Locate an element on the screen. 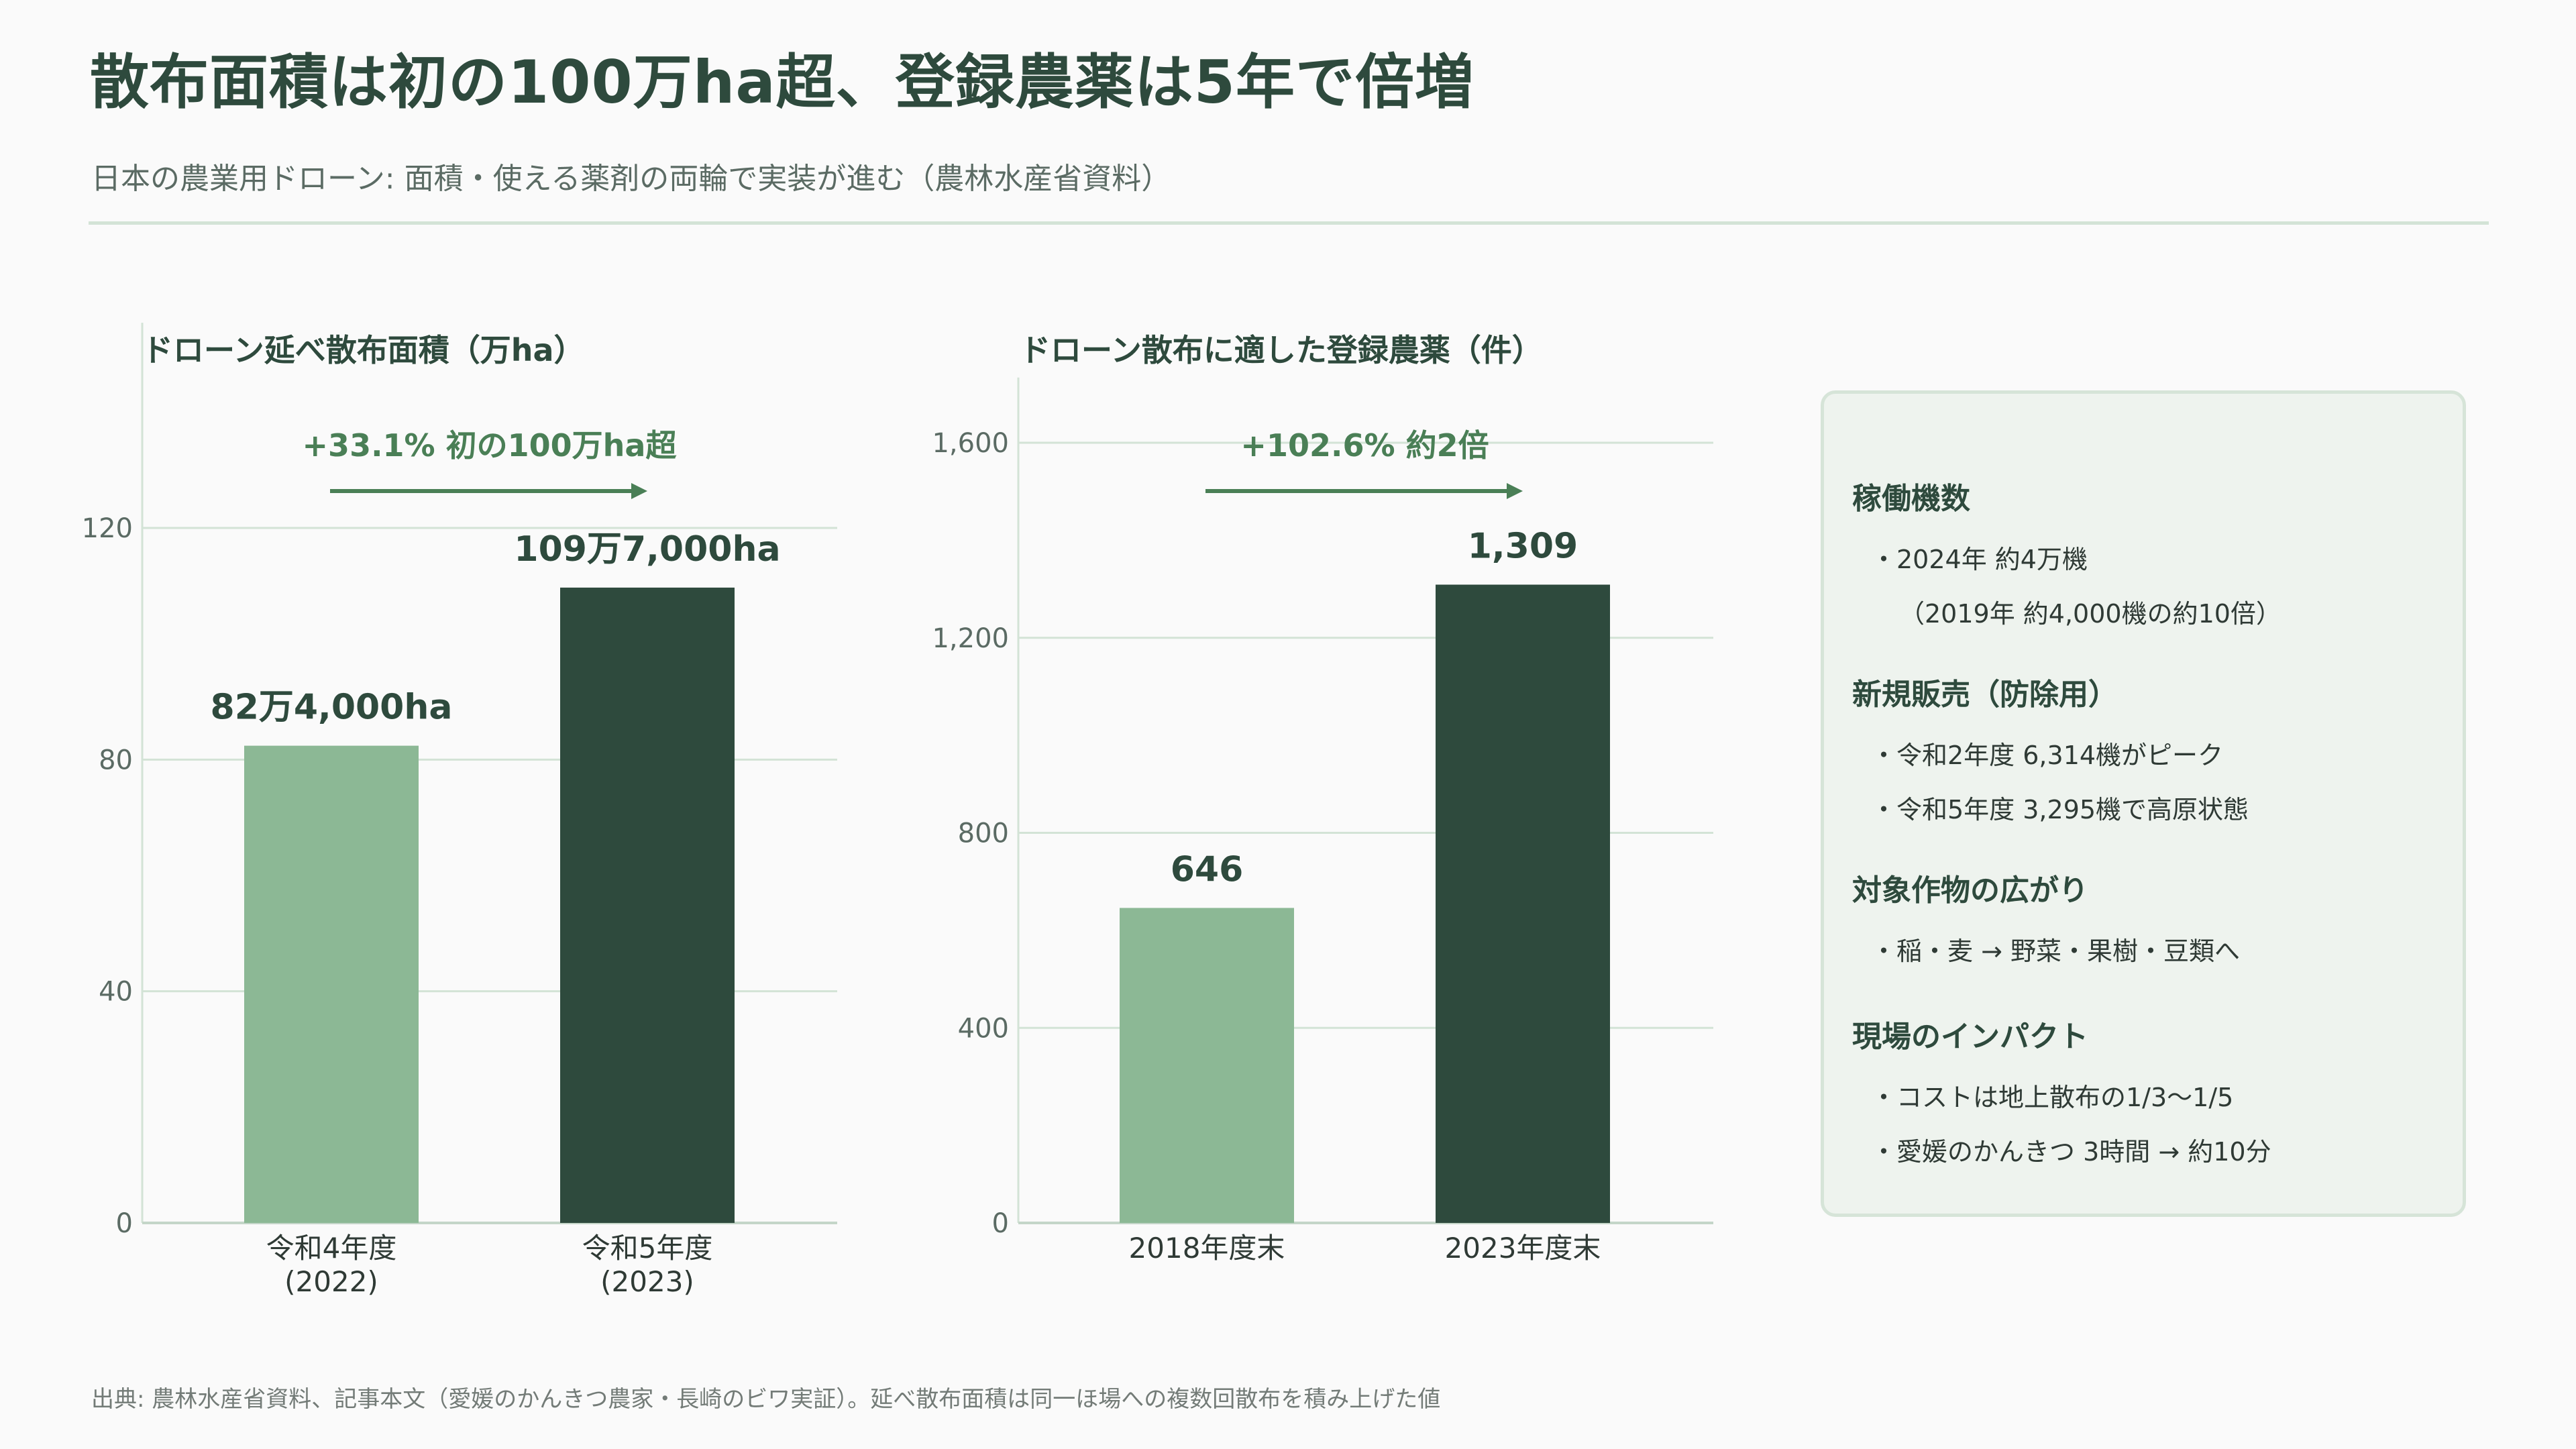 The width and height of the screenshot is (2576, 1449). header-divider is located at coordinates (1289, 223).